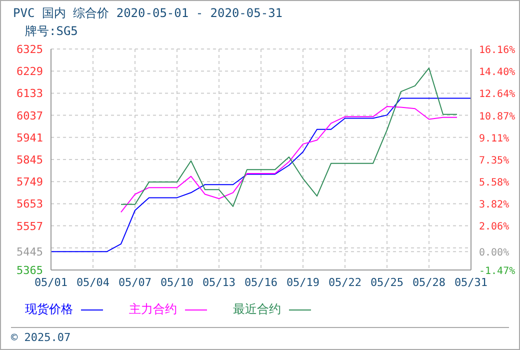  I want to click on y-tick-label: 5365, so click(29, 270).